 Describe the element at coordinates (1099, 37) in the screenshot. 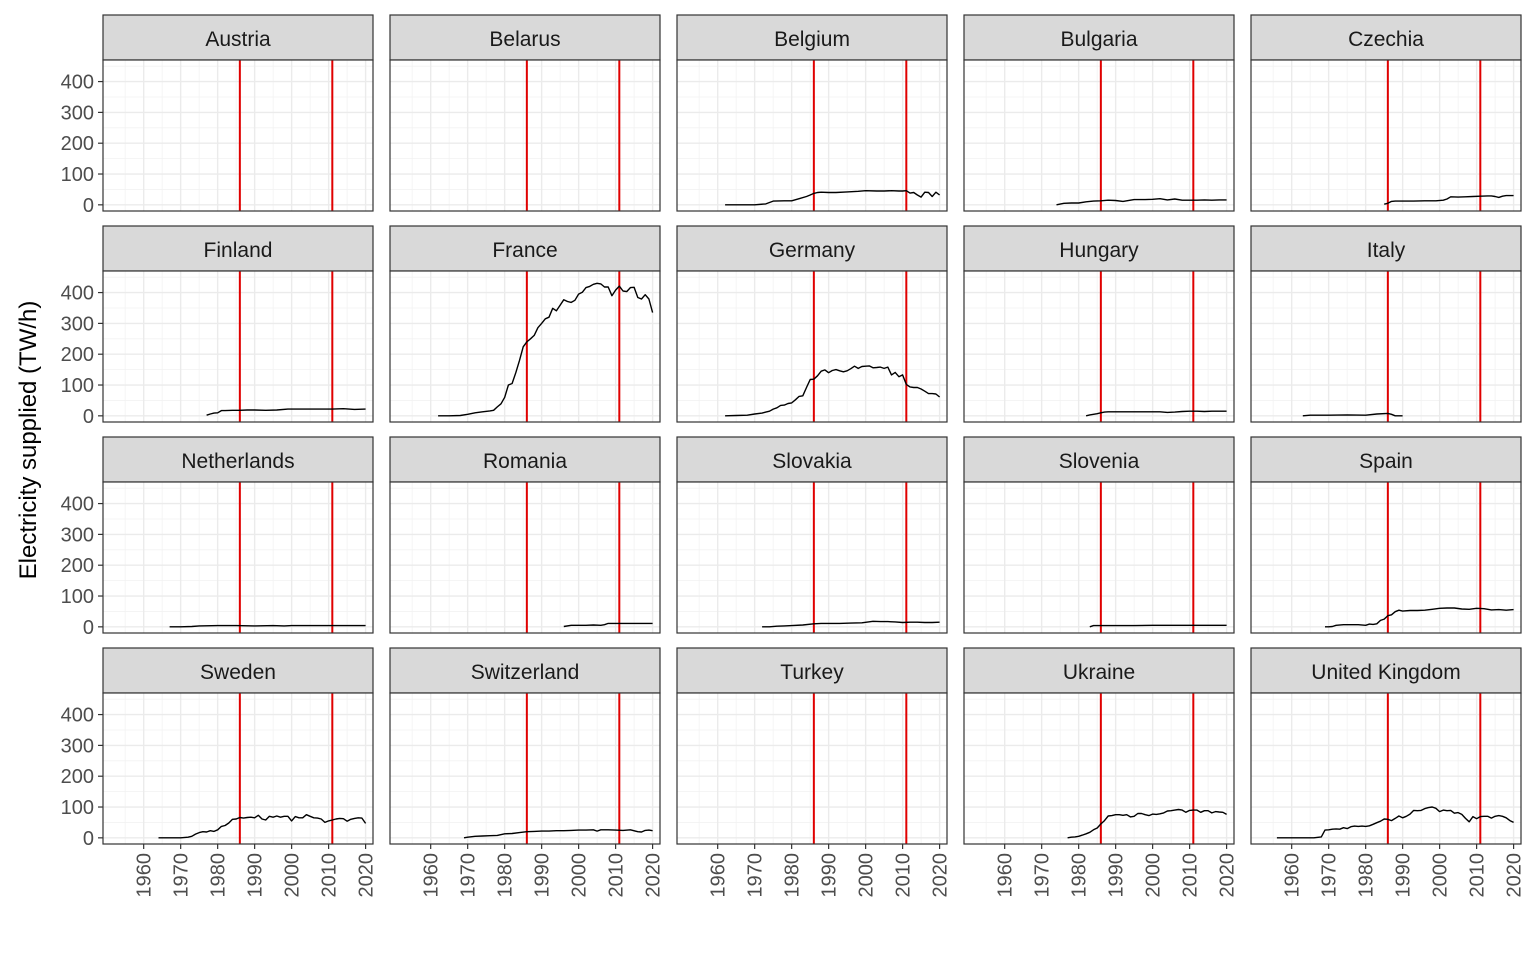

I see `strip-bulgaria` at that location.